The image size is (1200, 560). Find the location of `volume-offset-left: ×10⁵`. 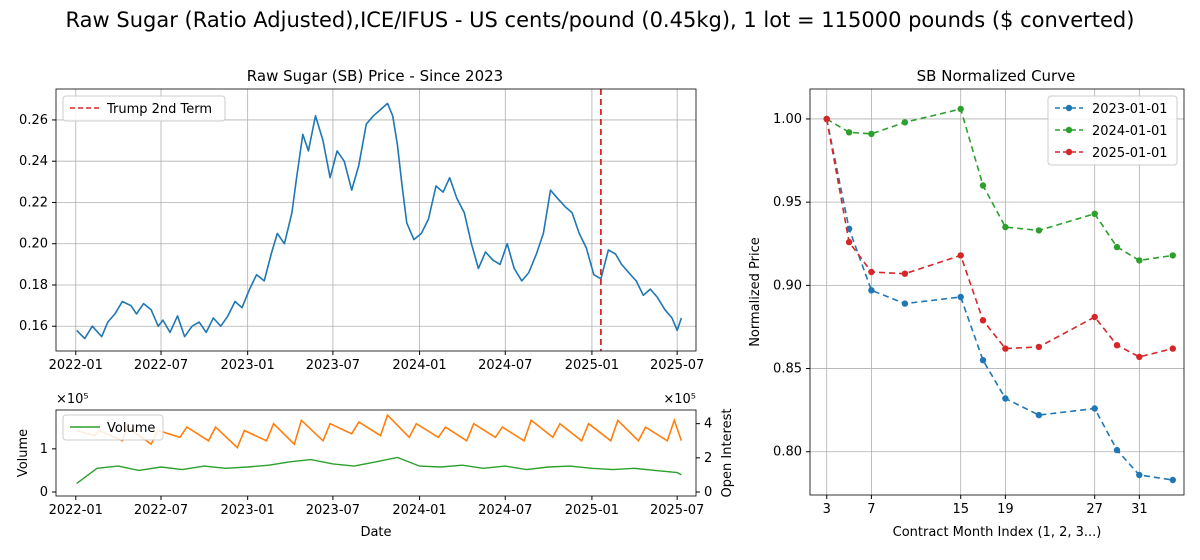

volume-offset-left: ×10⁵ is located at coordinates (72, 399).